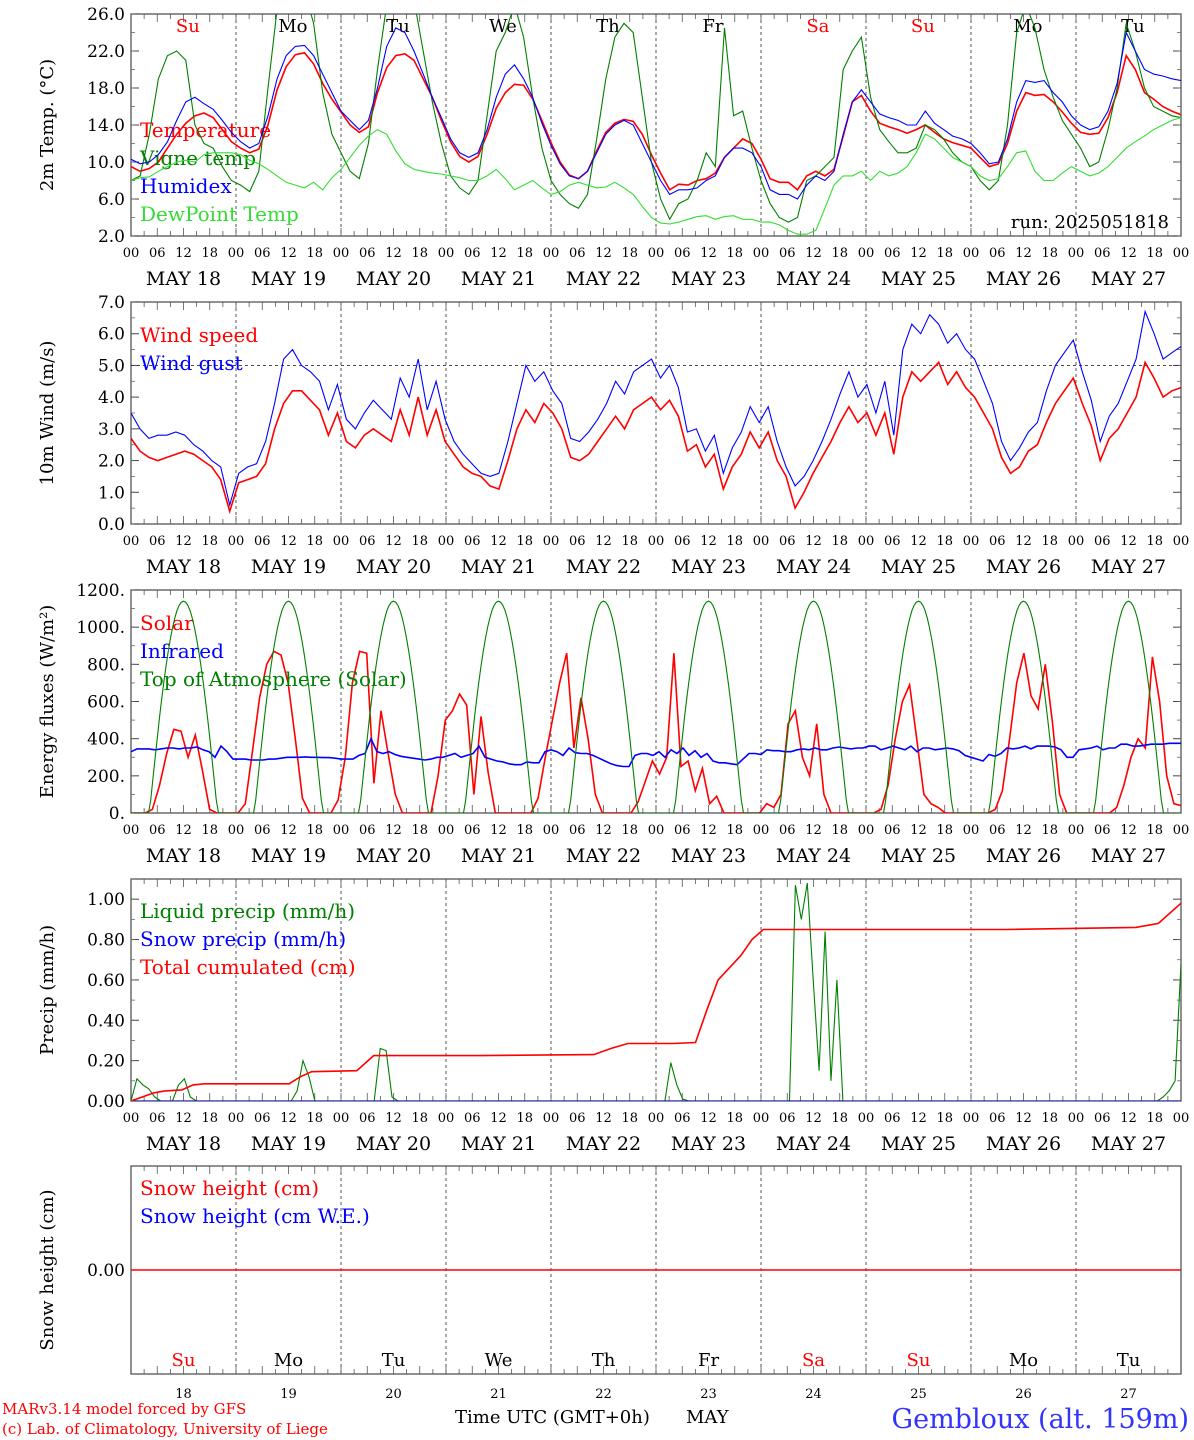 This screenshot has height=1440, width=1194. I want to click on weekday-label: Tu, so click(1133, 26).